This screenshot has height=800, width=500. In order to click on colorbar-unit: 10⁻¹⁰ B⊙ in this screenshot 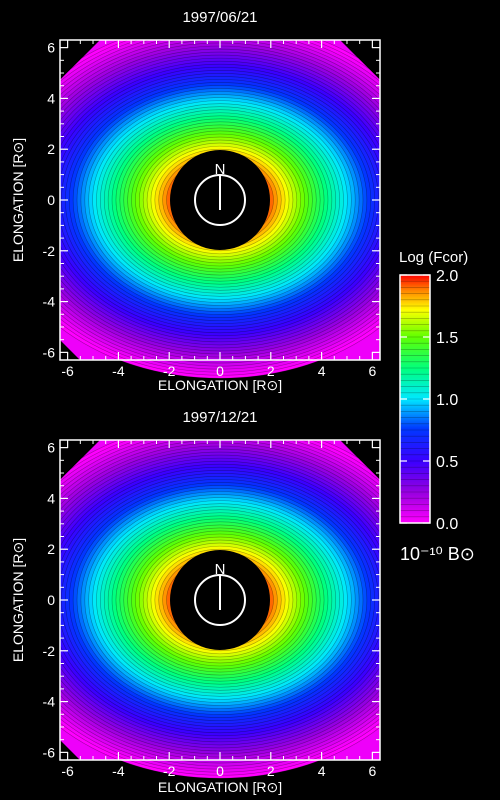, I will do `click(437, 554)`.